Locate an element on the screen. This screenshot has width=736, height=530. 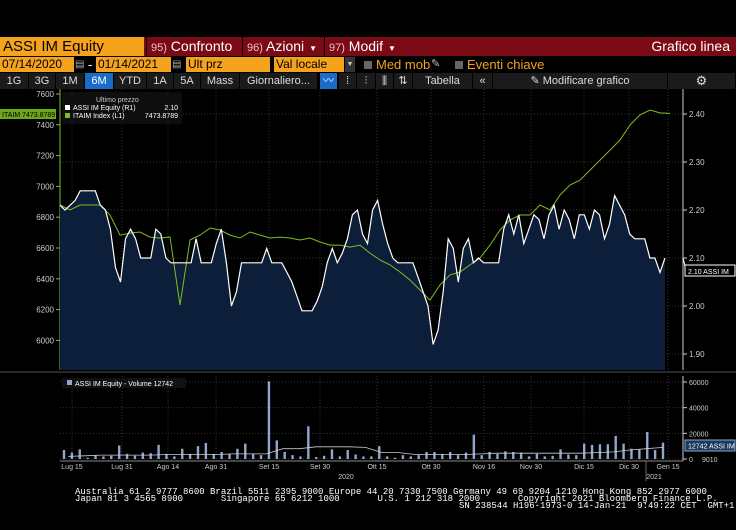
key-events-label: Eventi chiave is located at coordinates (506, 64).